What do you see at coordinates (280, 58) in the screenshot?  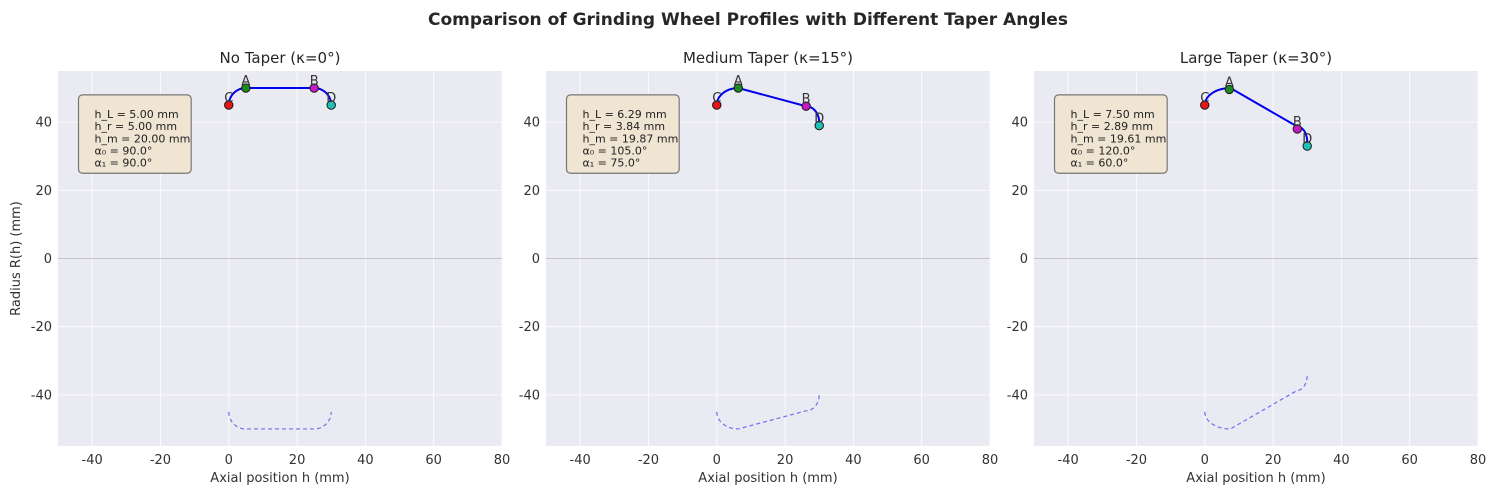 I see `panel-title: No Taper (κ=0°)` at bounding box center [280, 58].